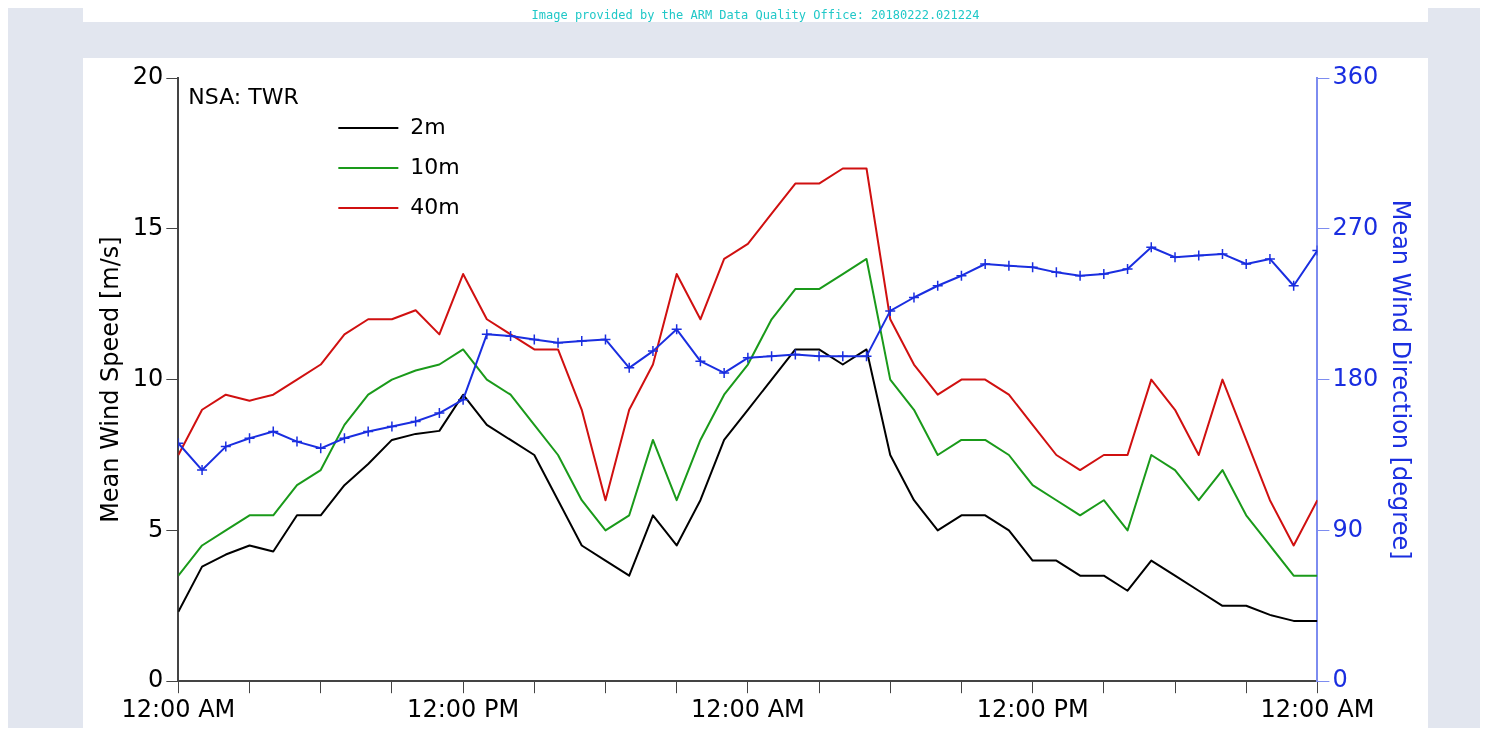 This screenshot has height=736, width=1488. Describe the element at coordinates (156, 528) in the screenshot. I see `y-tick-label: 5` at that location.